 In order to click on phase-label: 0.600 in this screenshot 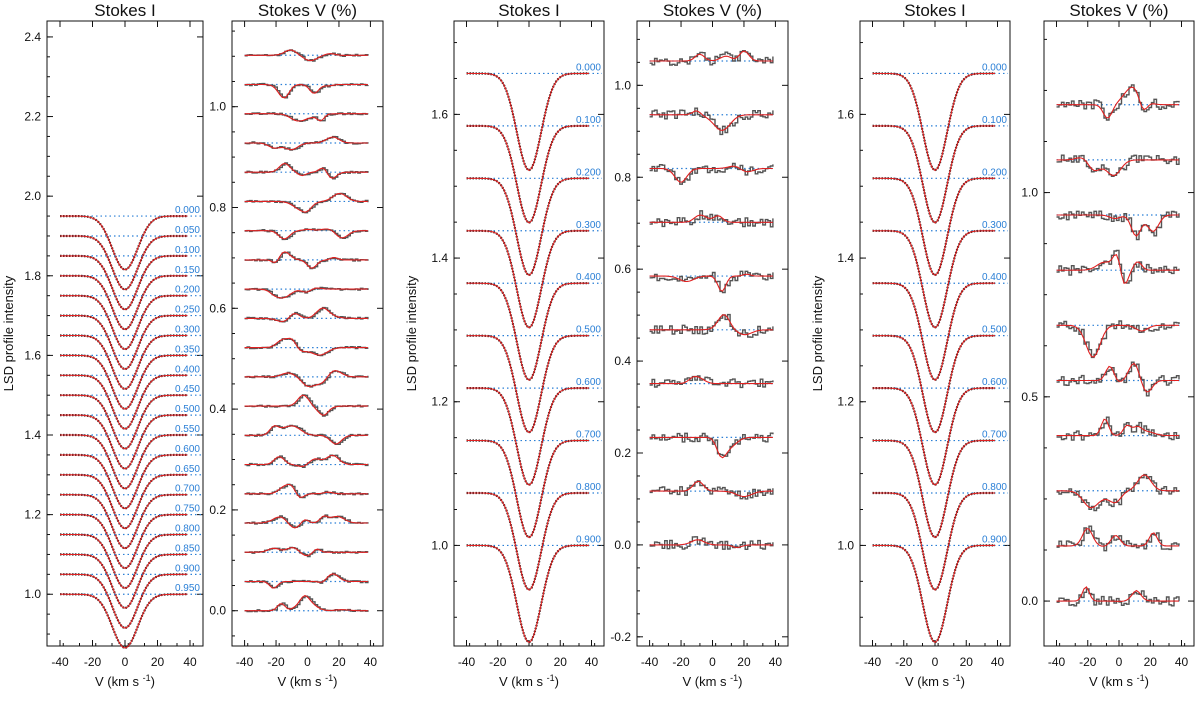, I will do `click(994, 382)`.